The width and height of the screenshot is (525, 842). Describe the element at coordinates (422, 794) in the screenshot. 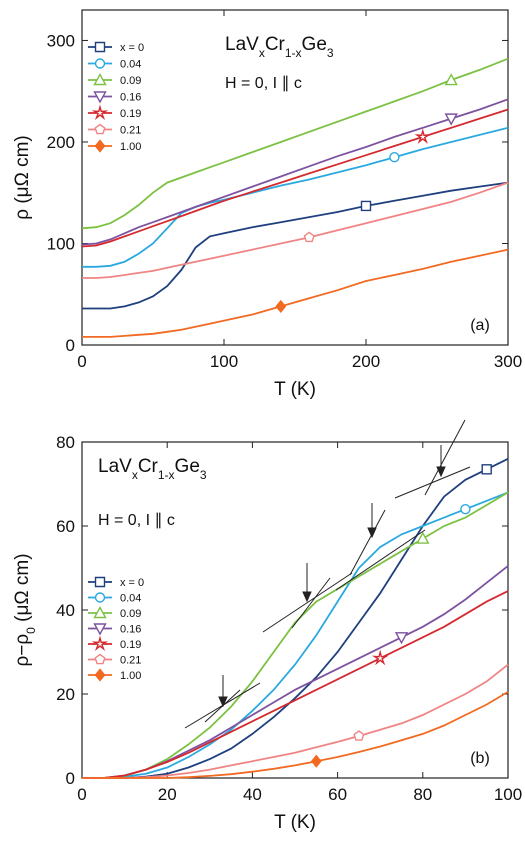

I see `x-tick-label: 80` at that location.